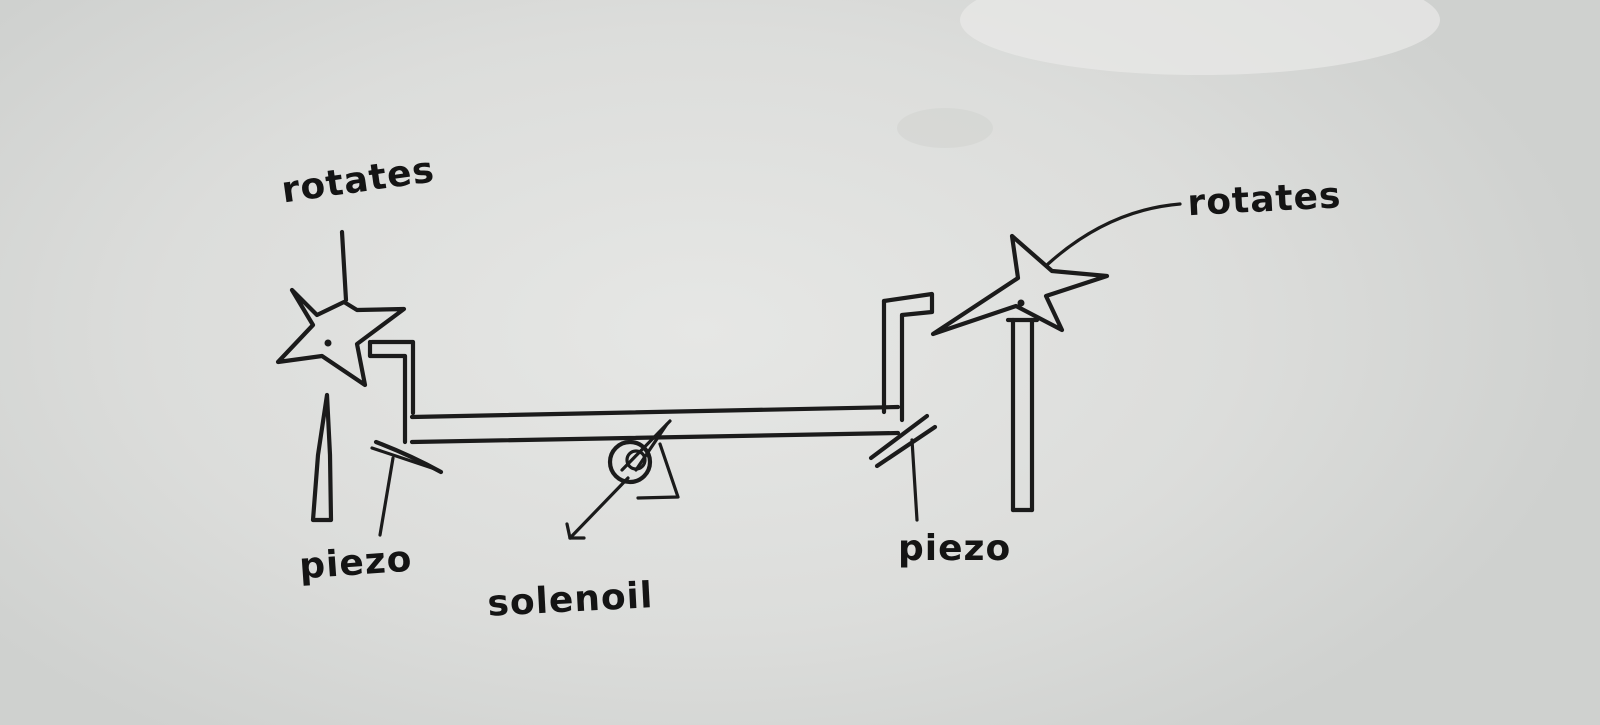 This screenshot has height=725, width=1600. What do you see at coordinates (407, 488) in the screenshot?
I see `left-piezo` at bounding box center [407, 488].